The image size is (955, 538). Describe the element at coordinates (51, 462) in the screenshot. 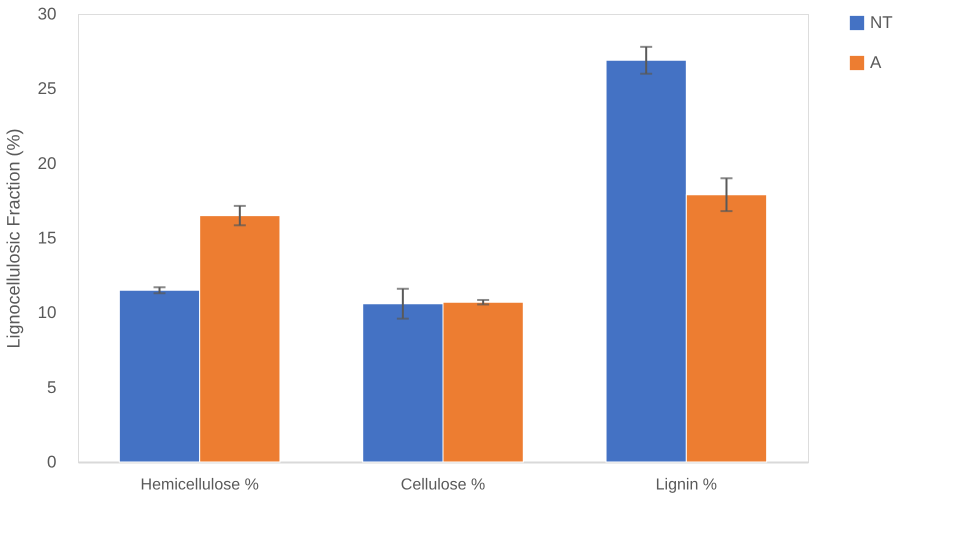

I see `y-tick-label: 0` at that location.